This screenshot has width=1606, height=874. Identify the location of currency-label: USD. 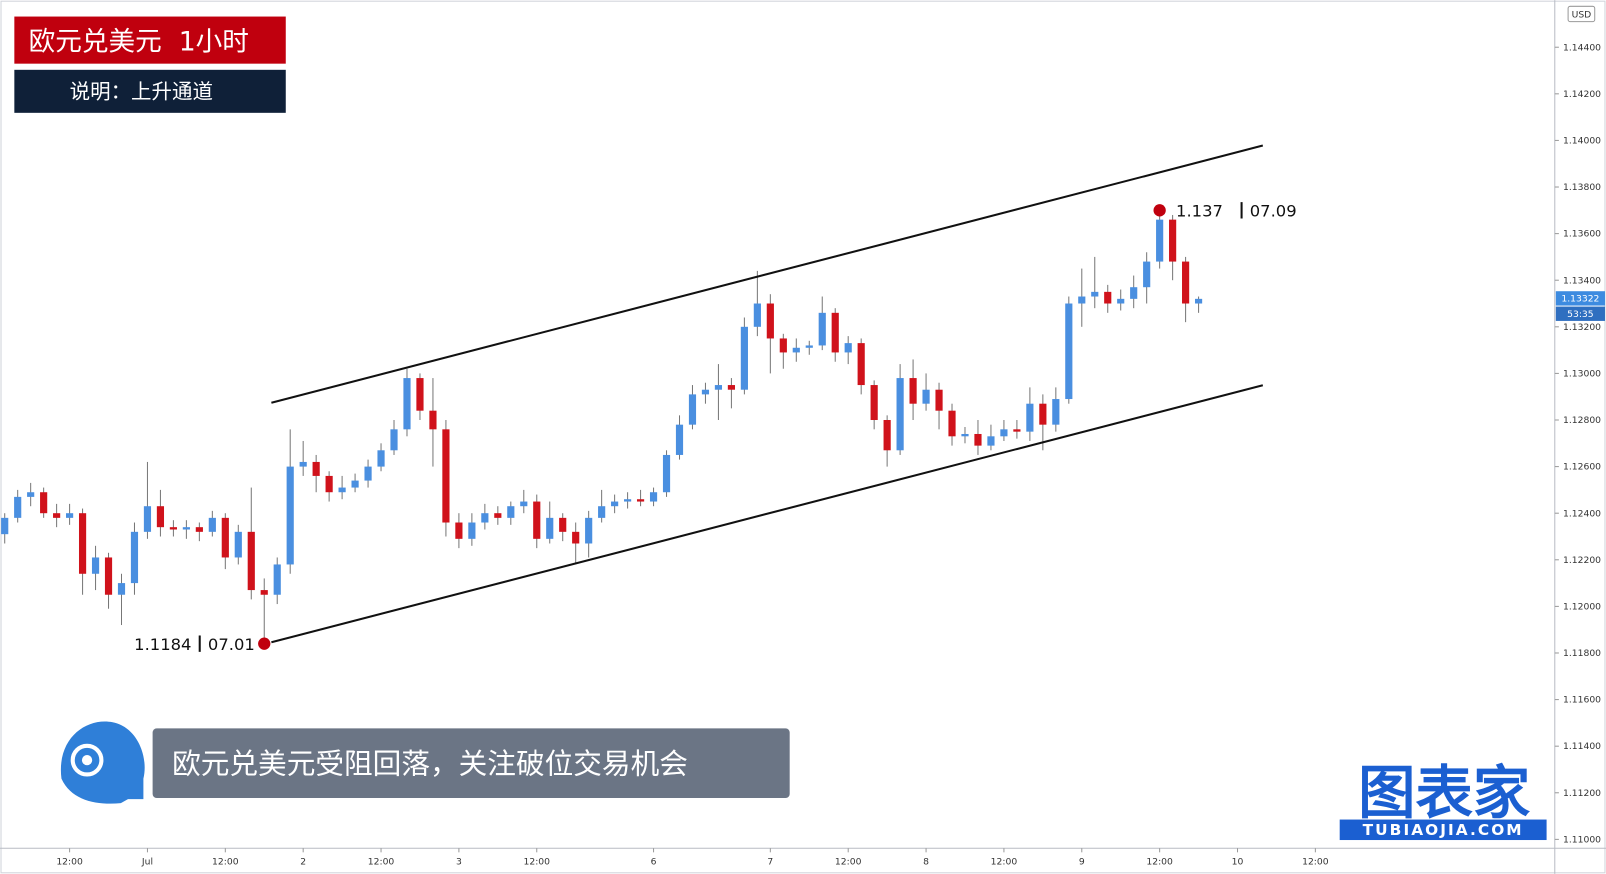
(1582, 15).